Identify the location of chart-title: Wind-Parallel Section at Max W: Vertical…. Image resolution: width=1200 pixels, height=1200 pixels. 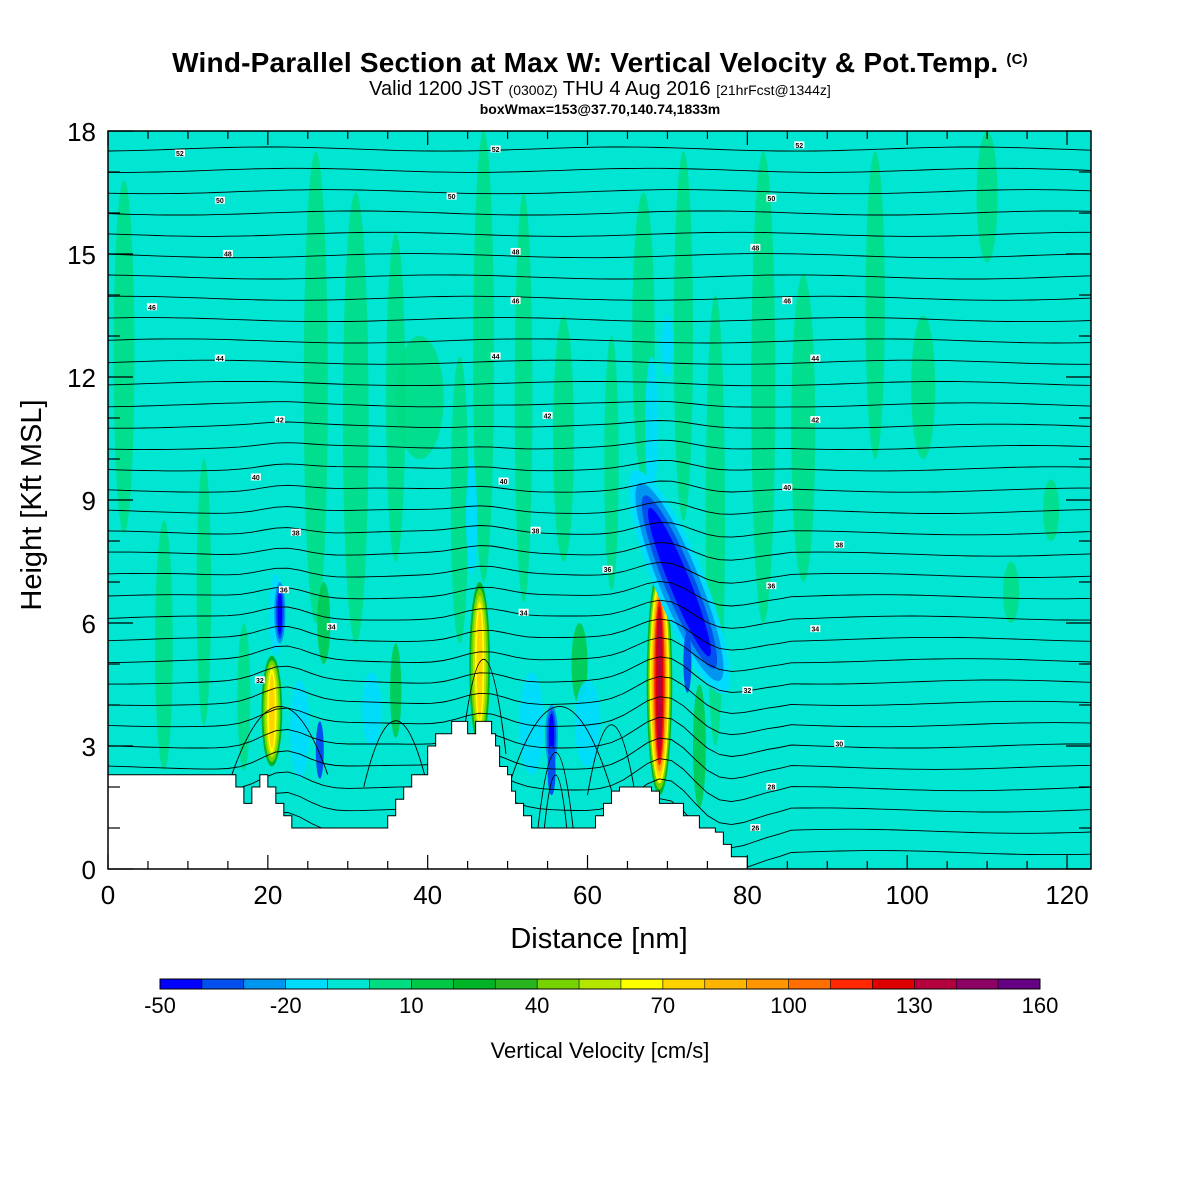
(600, 61).